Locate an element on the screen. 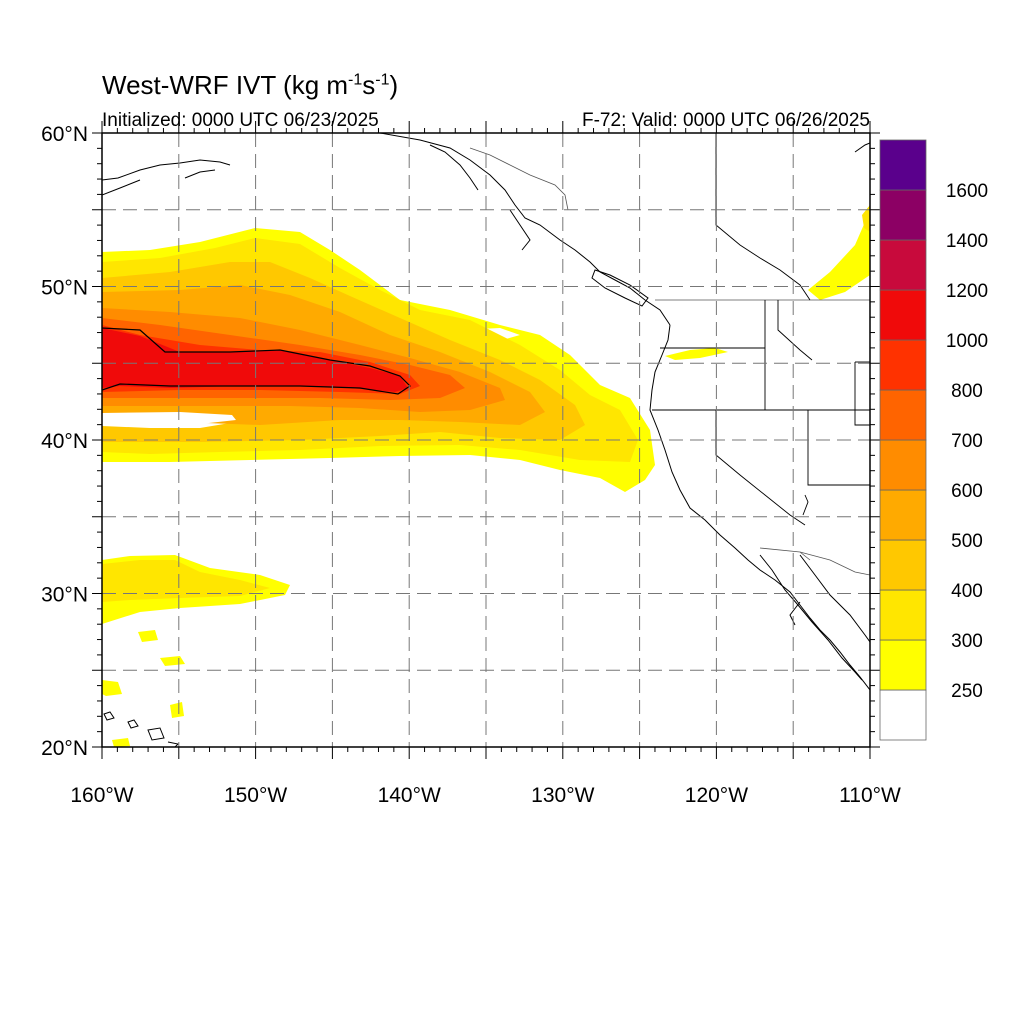  y-axis-labels: 60°N 50°N 40°N 30°N 20°N is located at coordinates (64, 441).